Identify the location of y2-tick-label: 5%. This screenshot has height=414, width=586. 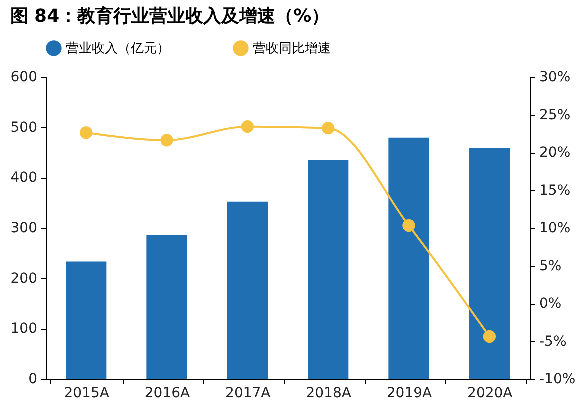
(551, 266).